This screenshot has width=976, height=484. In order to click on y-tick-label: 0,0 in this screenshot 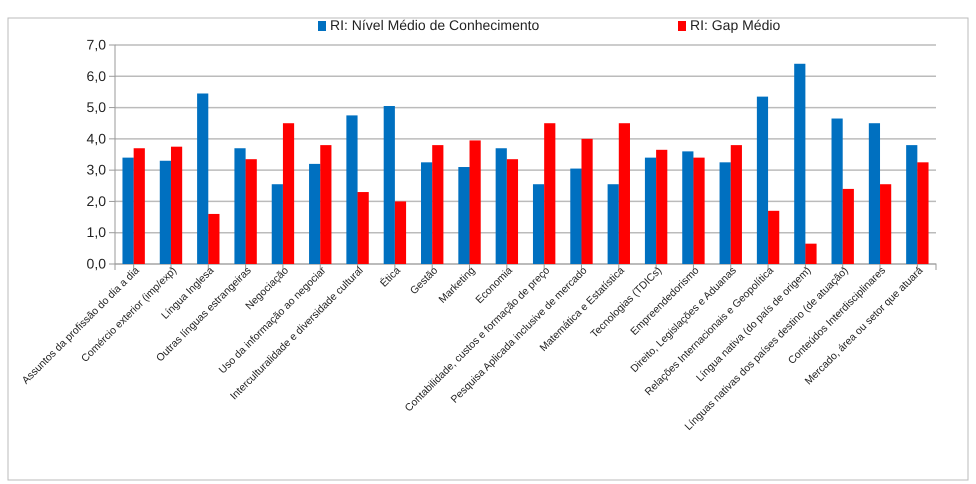, I will do `click(96, 263)`.